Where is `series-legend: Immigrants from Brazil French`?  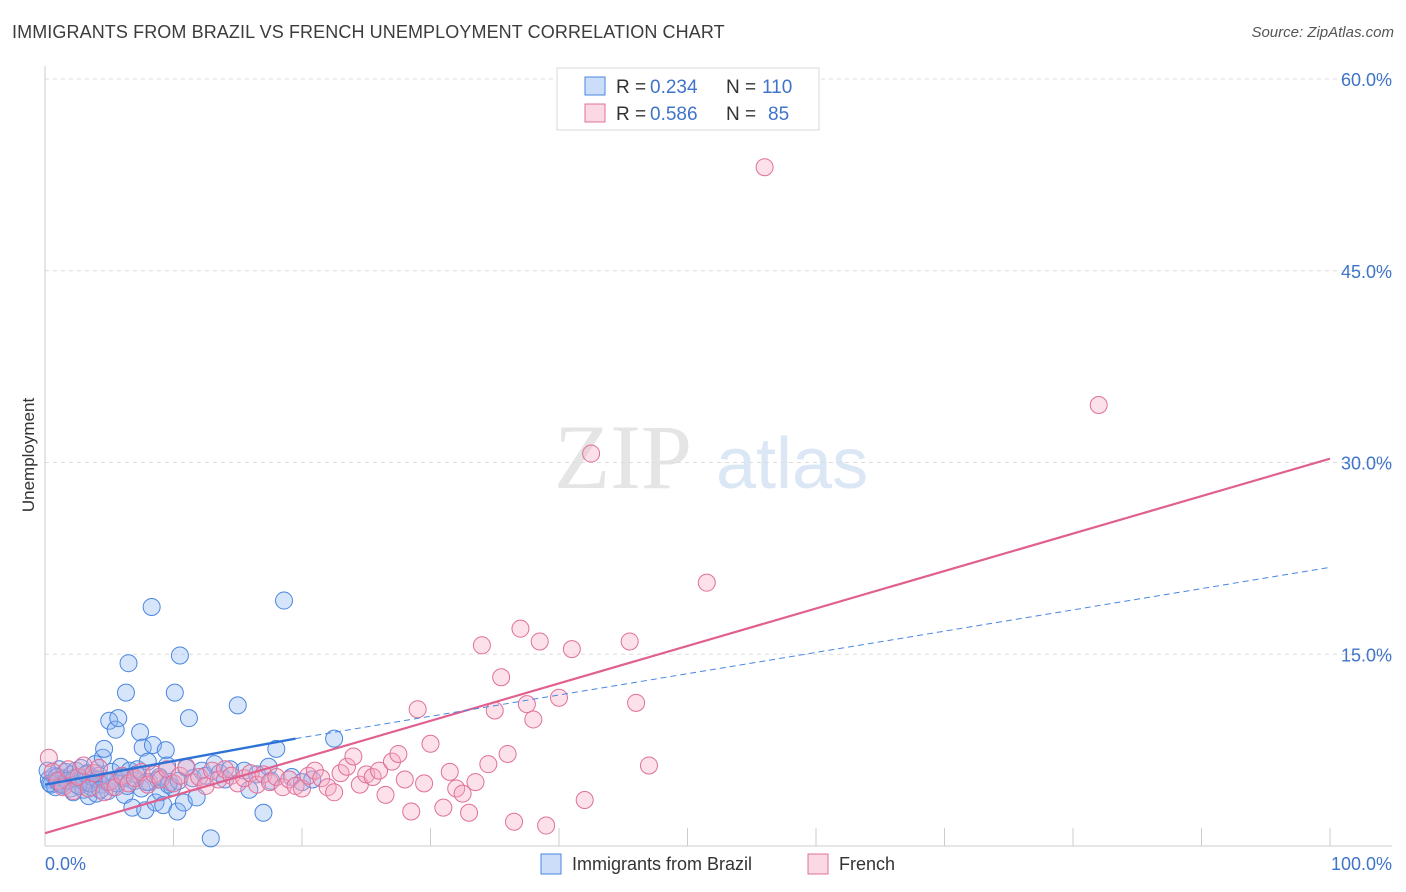
series-legend: Immigrants from Brazil French is located at coordinates (717, 864).